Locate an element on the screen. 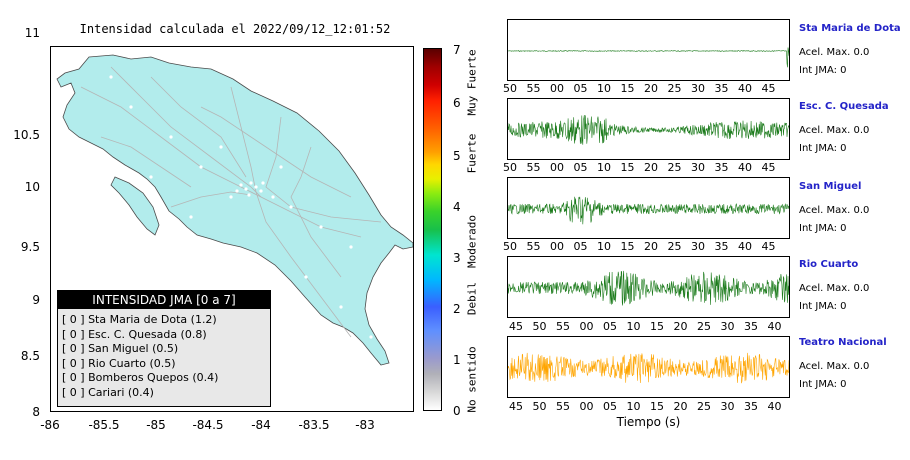 The height and width of the screenshot is (460, 910). y-tick: 11 is located at coordinates (32, 33).